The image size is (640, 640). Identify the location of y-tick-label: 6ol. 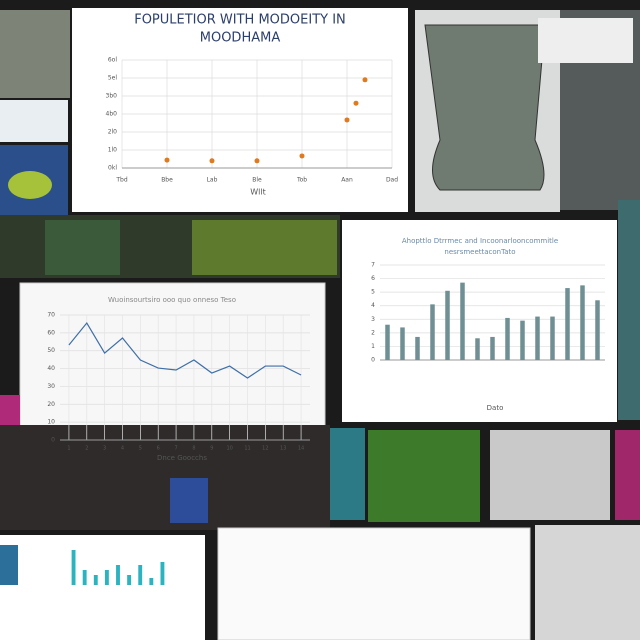
(112, 60).